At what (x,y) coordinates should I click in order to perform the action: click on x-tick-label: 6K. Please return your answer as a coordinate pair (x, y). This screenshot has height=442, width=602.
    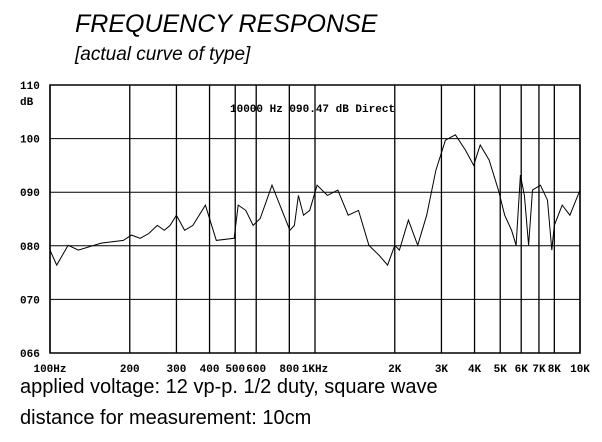
    Looking at the image, I should click on (522, 370).